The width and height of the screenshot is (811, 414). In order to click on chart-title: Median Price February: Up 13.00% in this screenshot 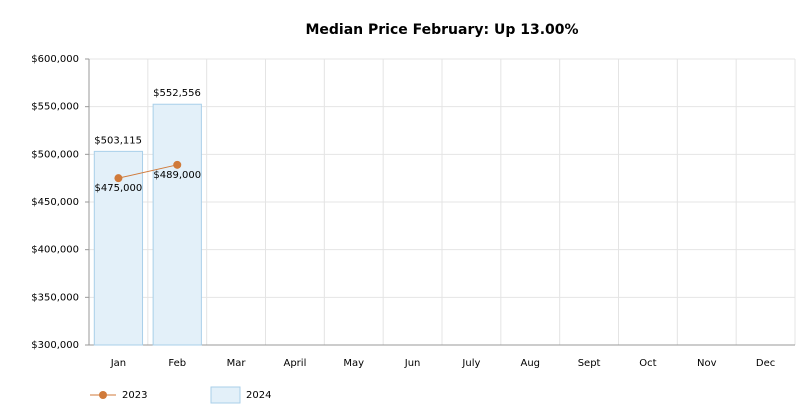, I will do `click(441, 30)`.